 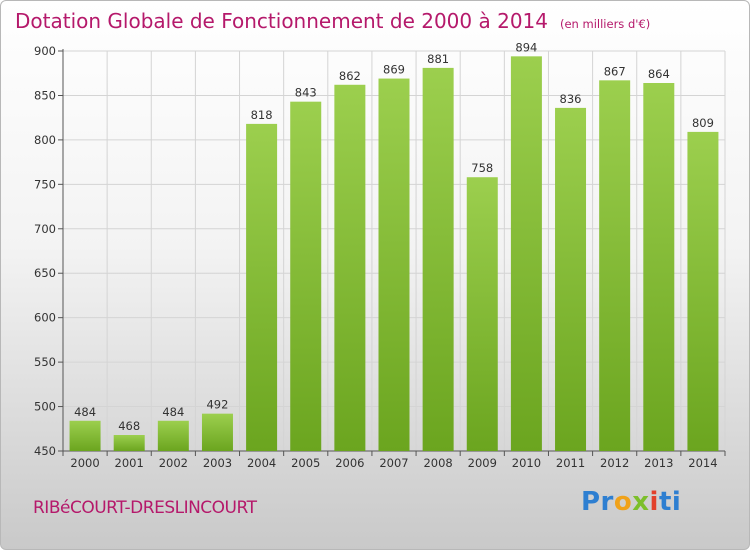 What do you see at coordinates (526, 463) in the screenshot?
I see `x-tick-label: 2010` at bounding box center [526, 463].